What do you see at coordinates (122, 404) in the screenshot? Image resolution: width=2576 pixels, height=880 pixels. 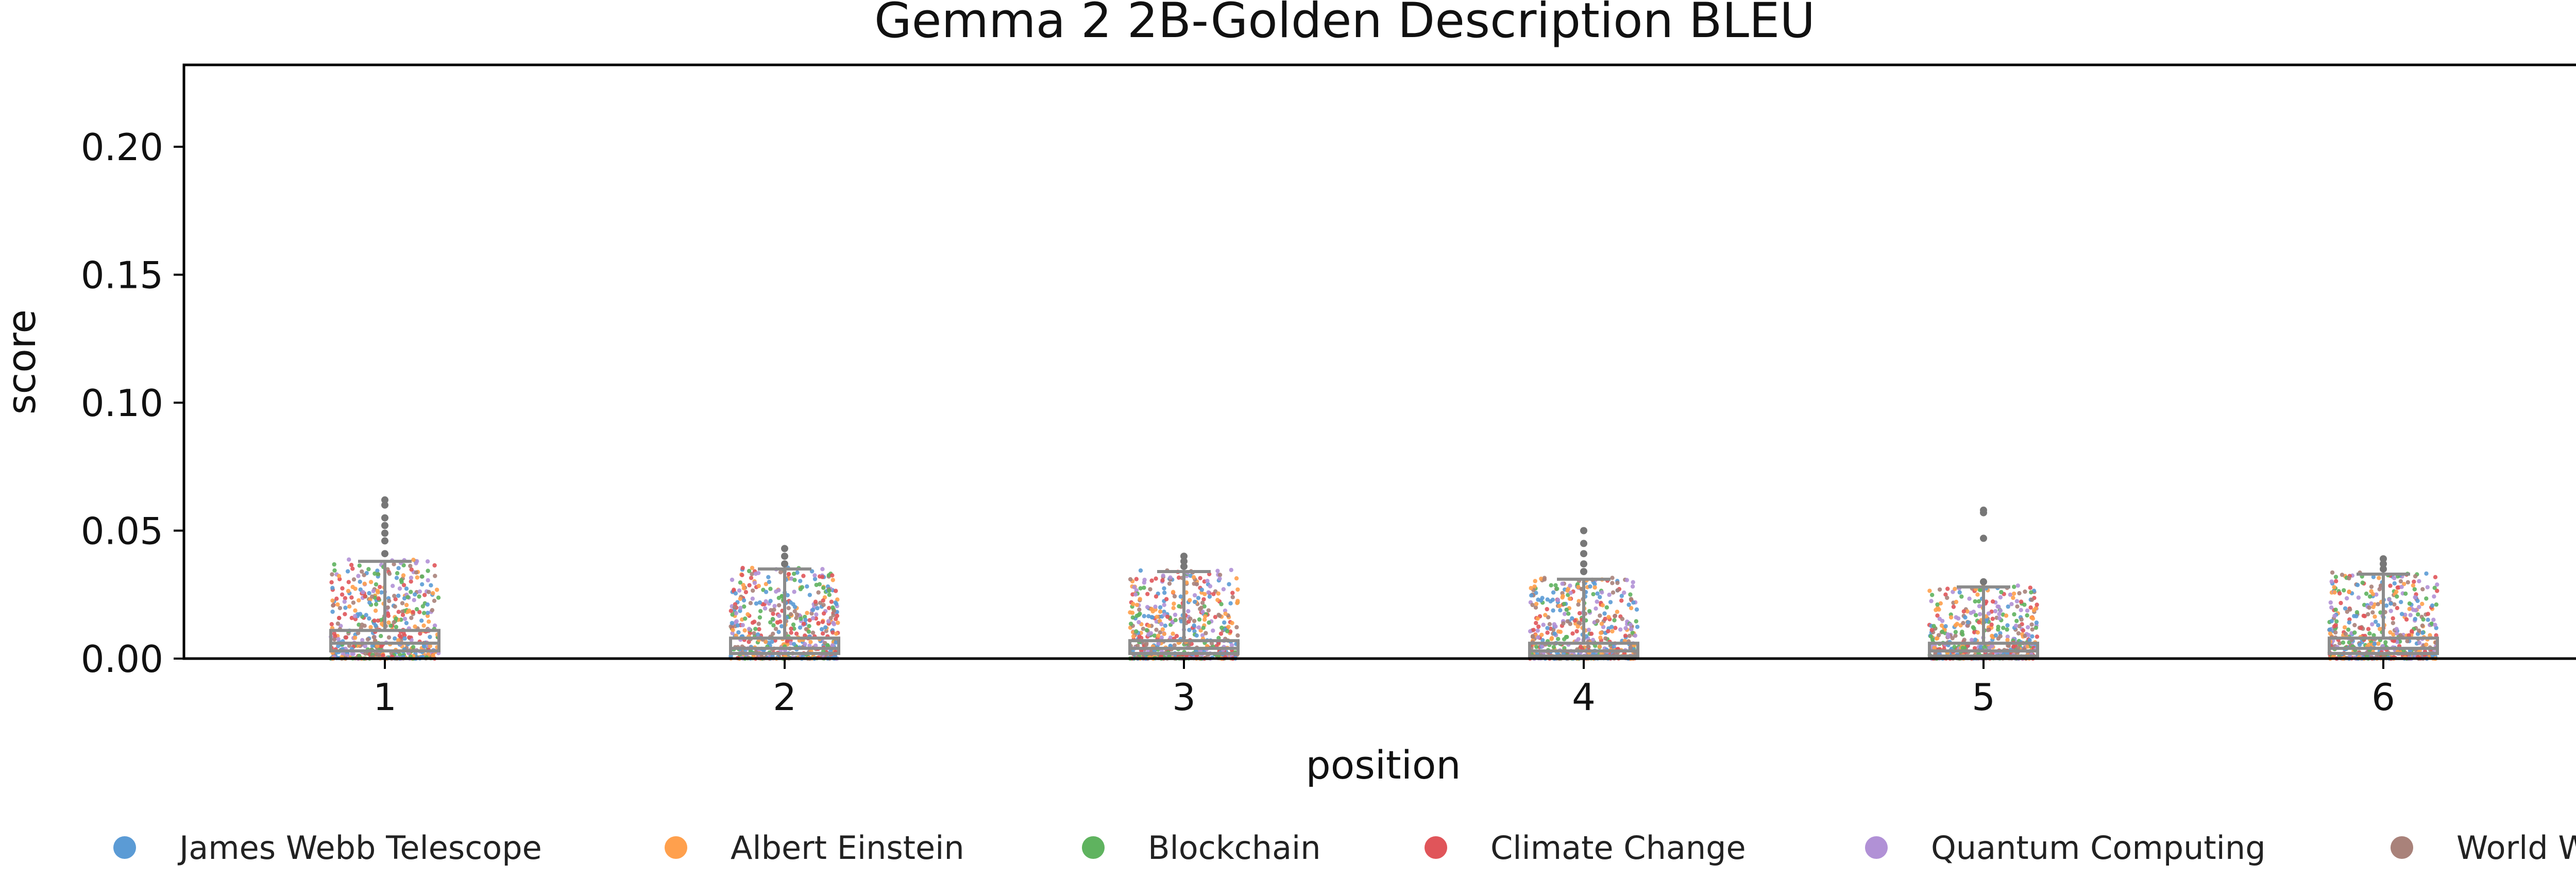 I see `y-tick-label: 0.10` at bounding box center [122, 404].